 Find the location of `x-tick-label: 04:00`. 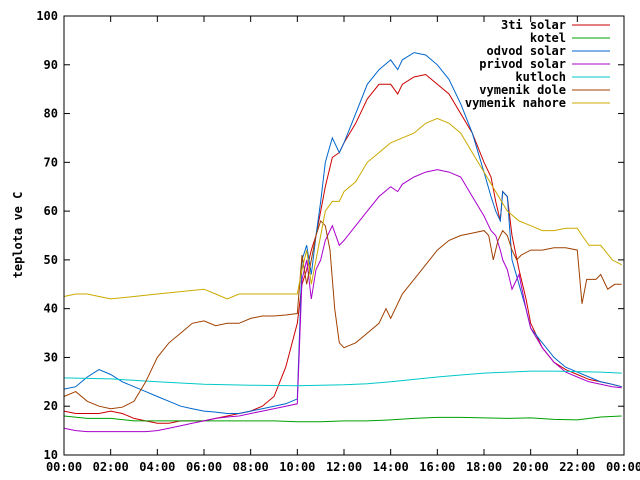

x-tick-label: 04:00 is located at coordinates (157, 467).